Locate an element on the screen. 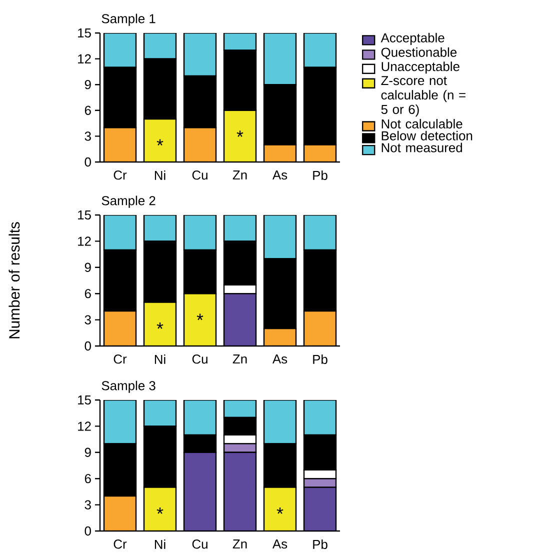 Image resolution: width=544 pixels, height=560 pixels. legend-label: Unacceptable is located at coordinates (421, 68).